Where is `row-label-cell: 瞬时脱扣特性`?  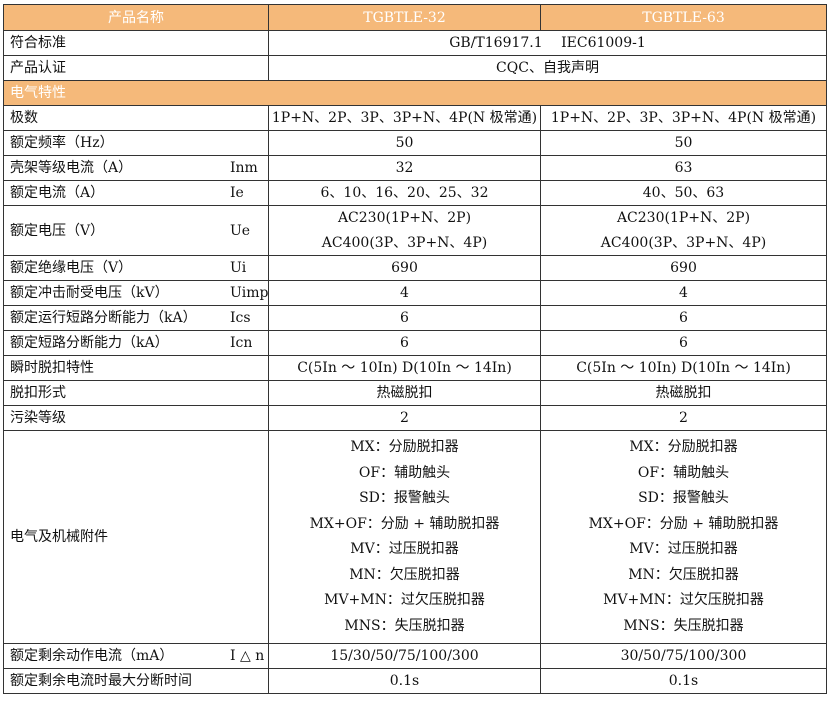
row-label-cell: 瞬时脱扣特性 is located at coordinates (136, 368).